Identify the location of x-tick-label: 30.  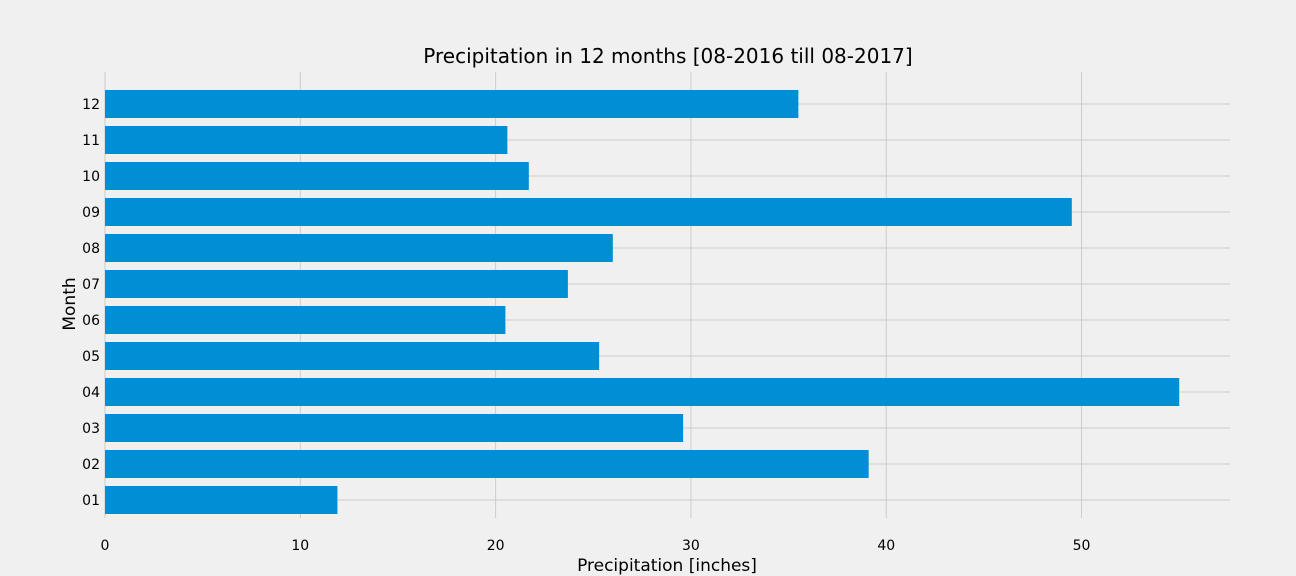
(691, 546).